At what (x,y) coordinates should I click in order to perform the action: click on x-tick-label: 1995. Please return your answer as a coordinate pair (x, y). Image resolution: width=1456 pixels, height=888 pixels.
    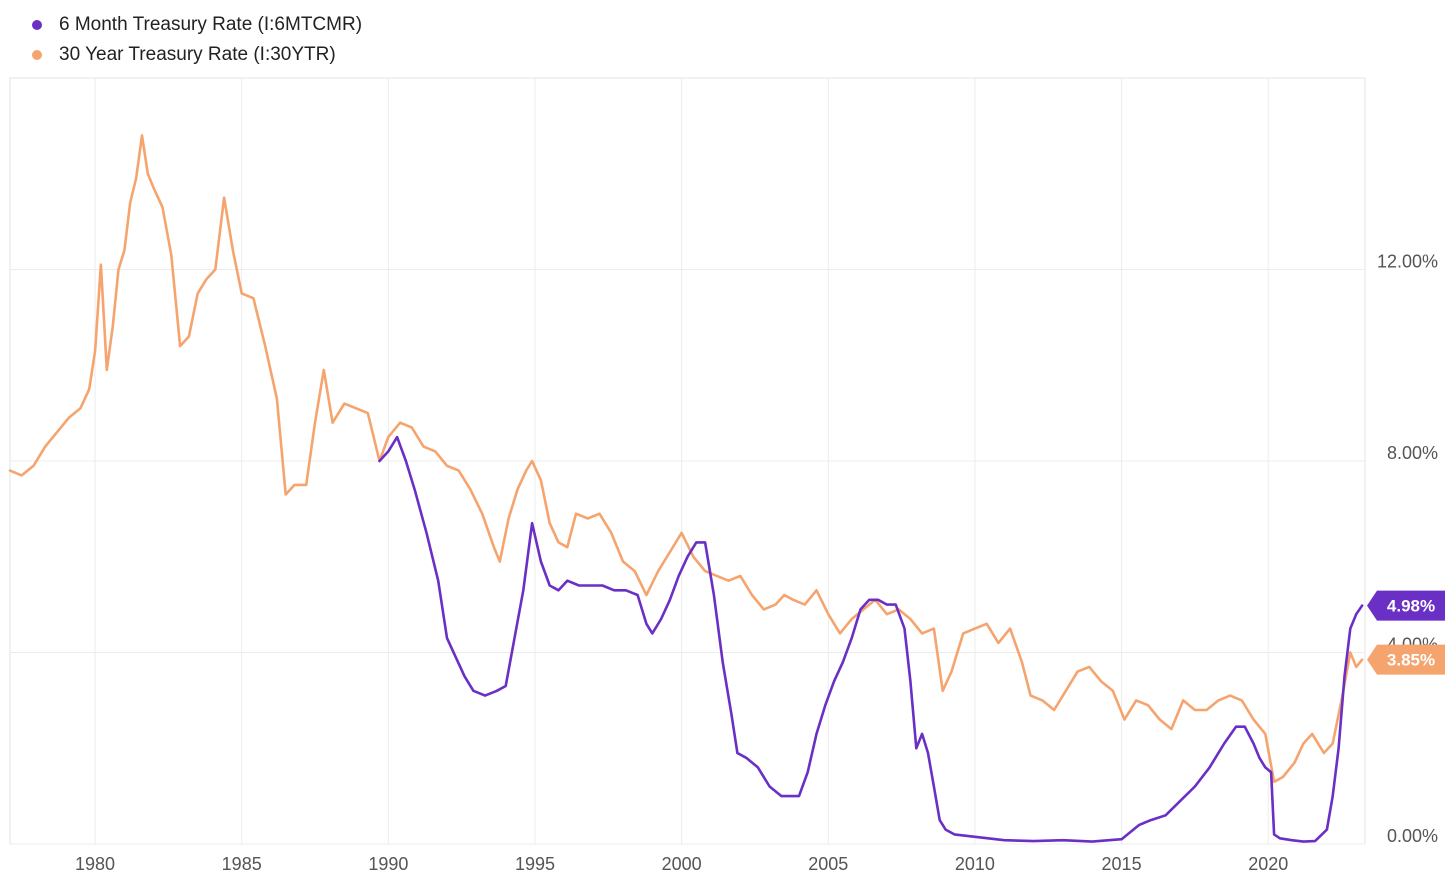
    Looking at the image, I should click on (535, 864).